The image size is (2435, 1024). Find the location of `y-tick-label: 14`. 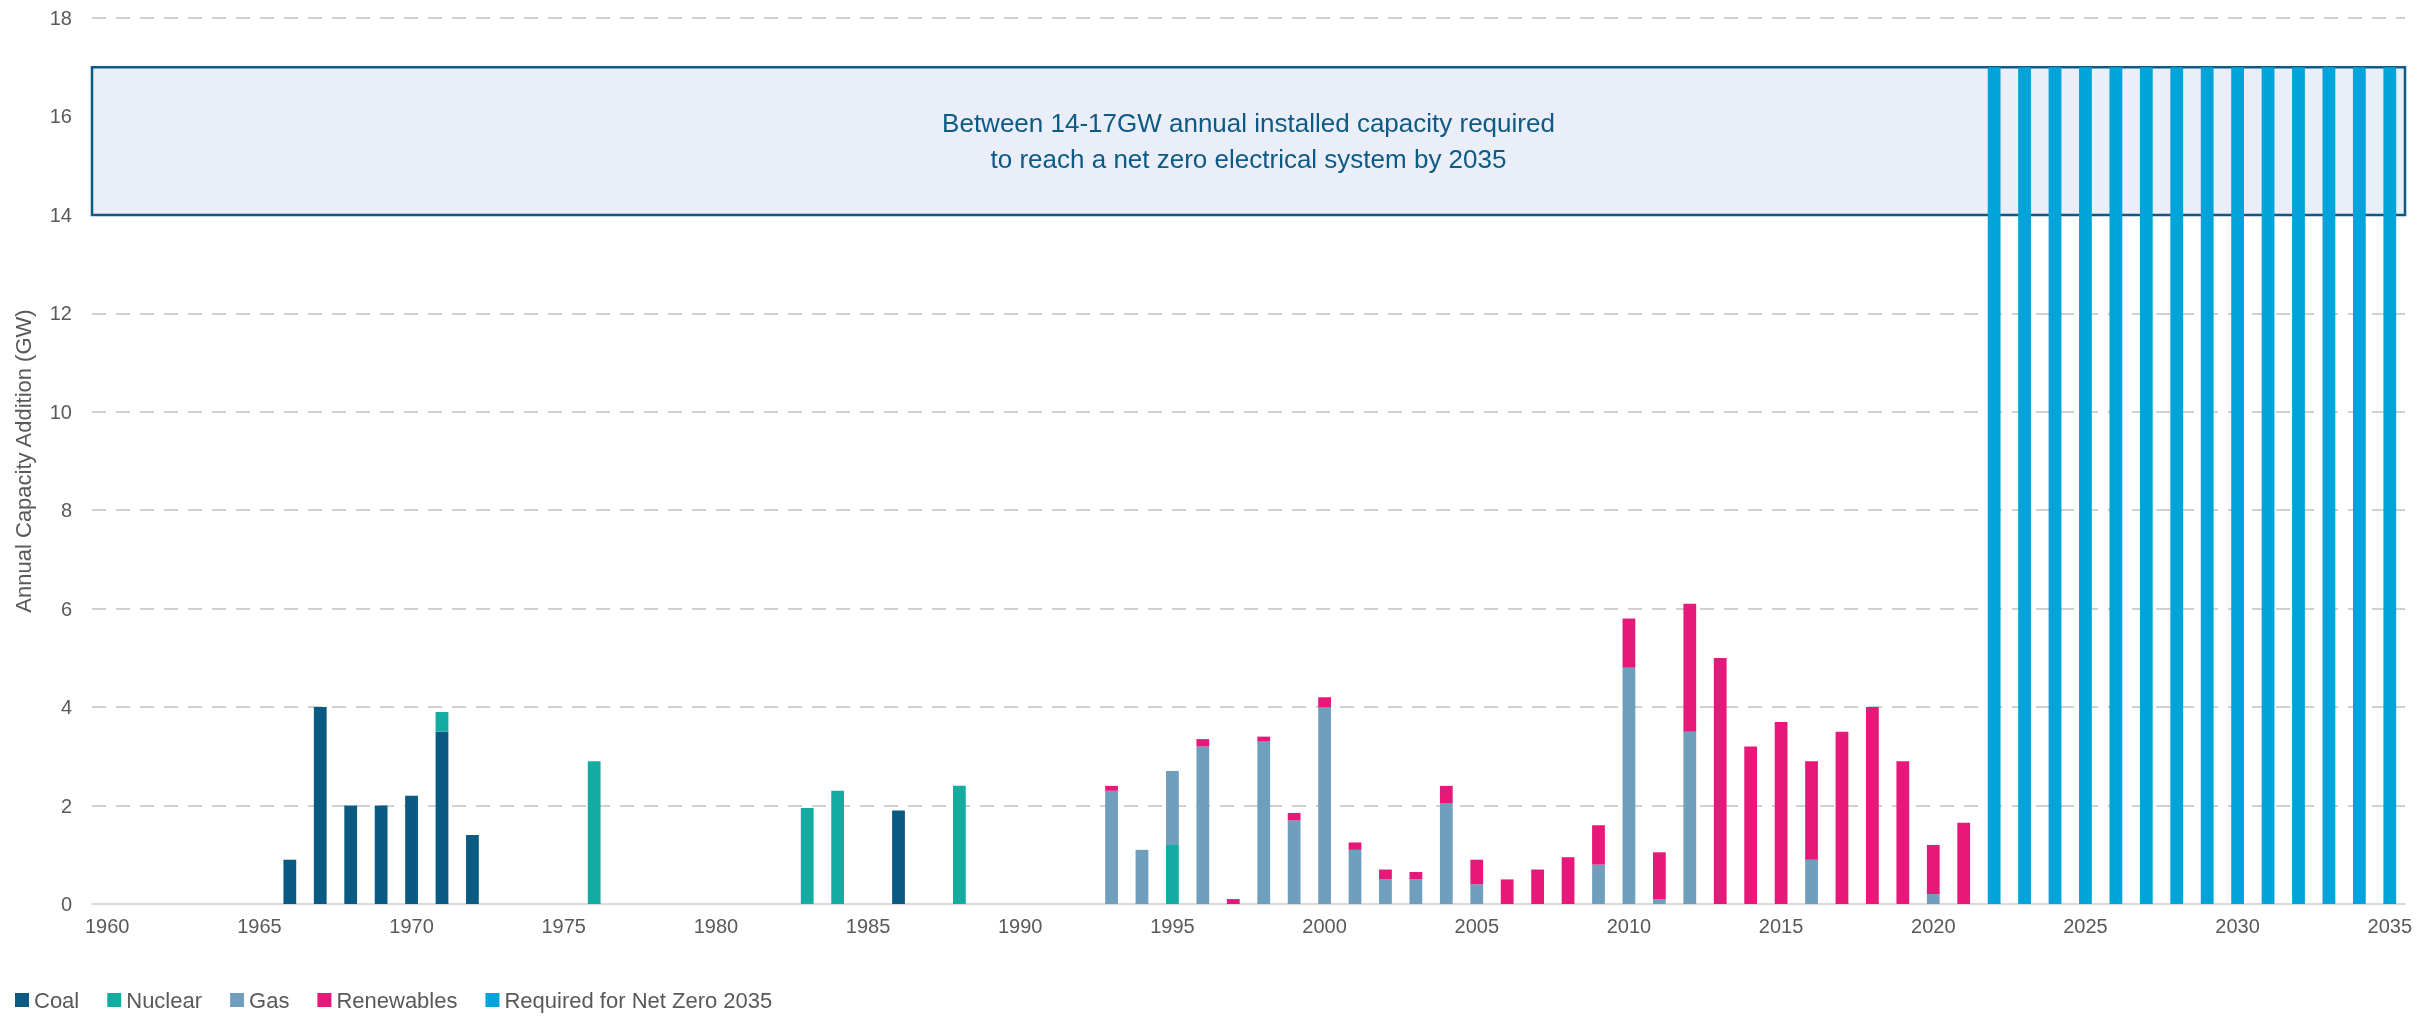

y-tick-label: 14 is located at coordinates (60, 214).